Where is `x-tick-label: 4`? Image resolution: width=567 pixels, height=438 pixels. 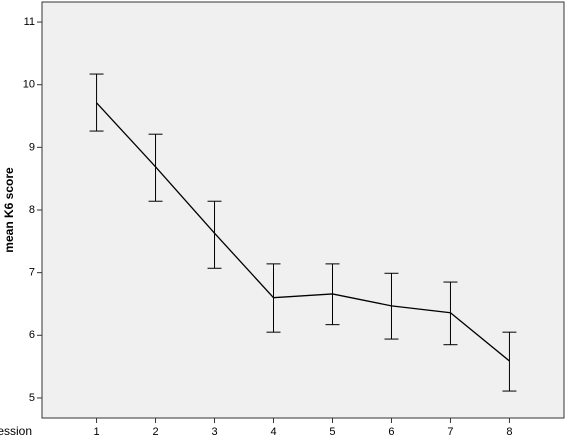
x-tick-label: 4 is located at coordinates (273, 432).